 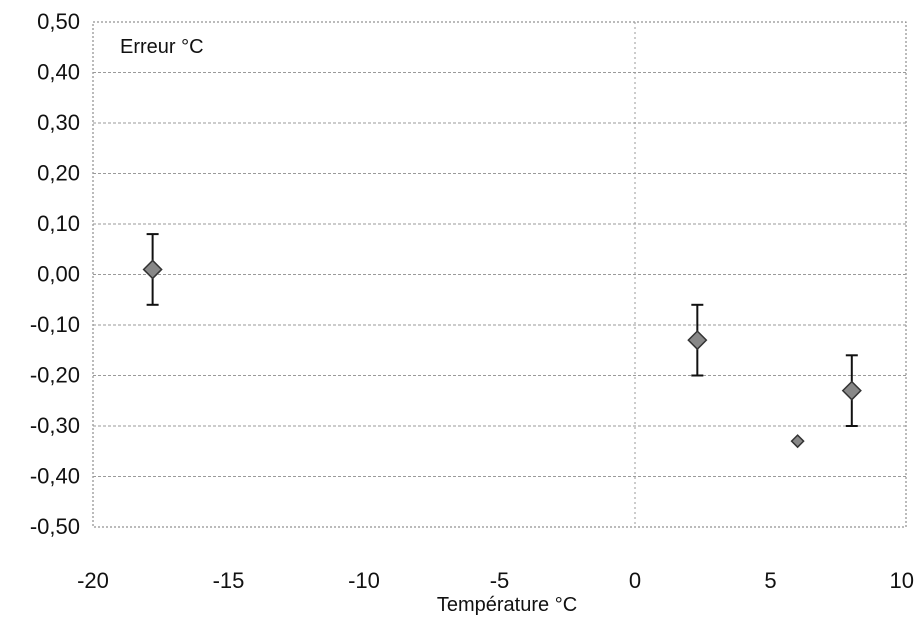 I want to click on x-tick-label: -5, so click(x=500, y=580).